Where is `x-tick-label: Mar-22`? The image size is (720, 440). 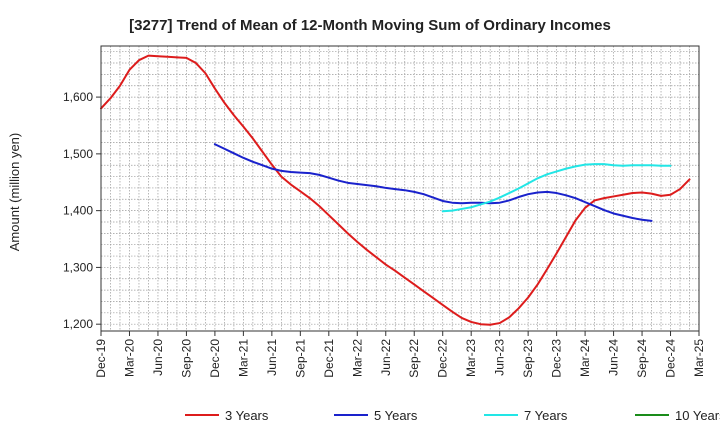 x-tick-label: Mar-22 is located at coordinates (357, 358).